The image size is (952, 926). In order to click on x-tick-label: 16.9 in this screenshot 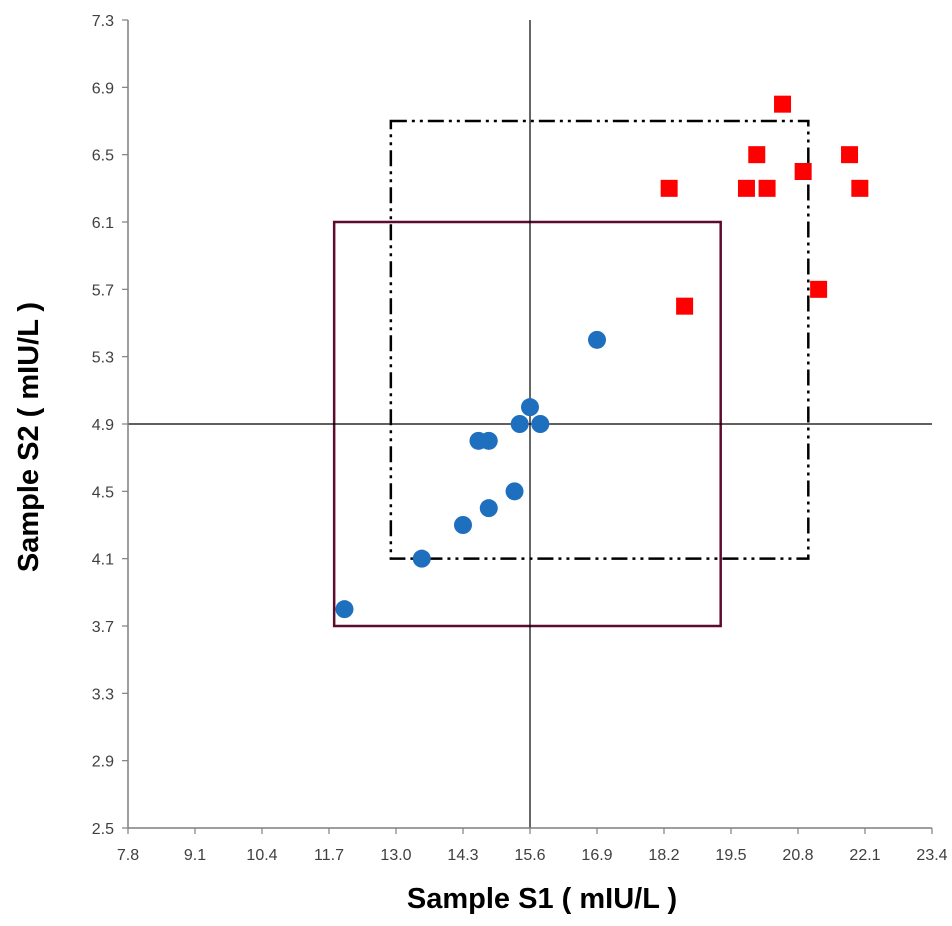, I will do `click(596, 855)`.